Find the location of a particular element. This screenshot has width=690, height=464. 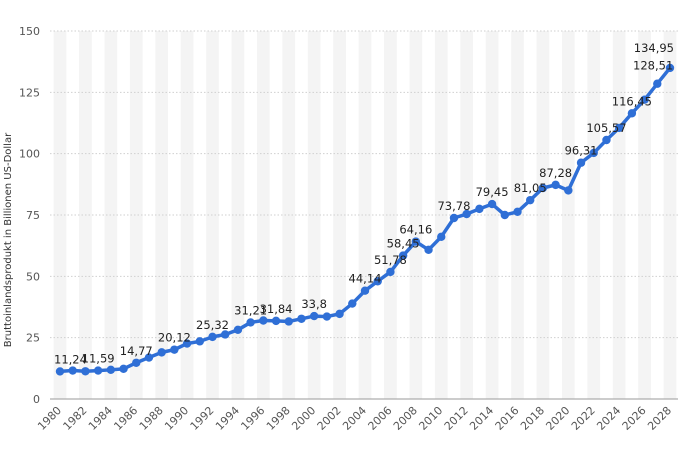

x-tick-label: 2020 is located at coordinates (557, 418).